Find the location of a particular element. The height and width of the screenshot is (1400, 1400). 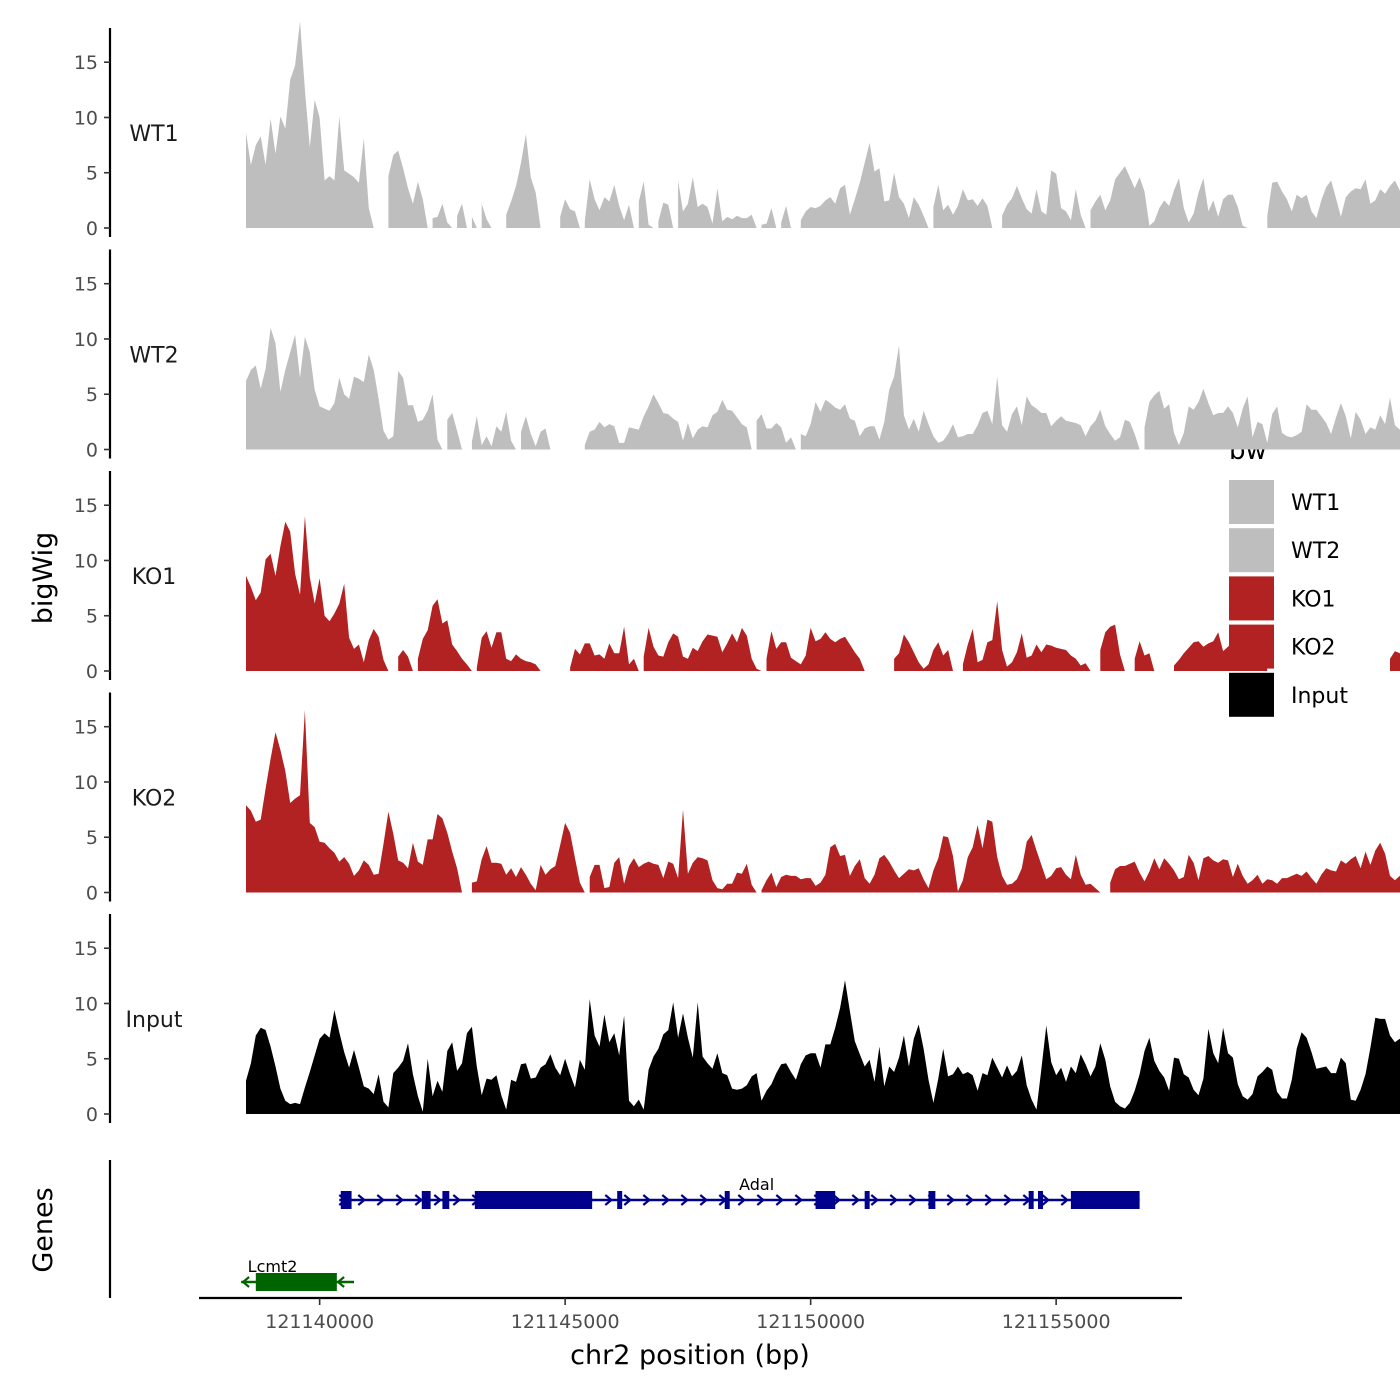

track-ko2: 0 5 10 15 KO2 is located at coordinates (737, 798).